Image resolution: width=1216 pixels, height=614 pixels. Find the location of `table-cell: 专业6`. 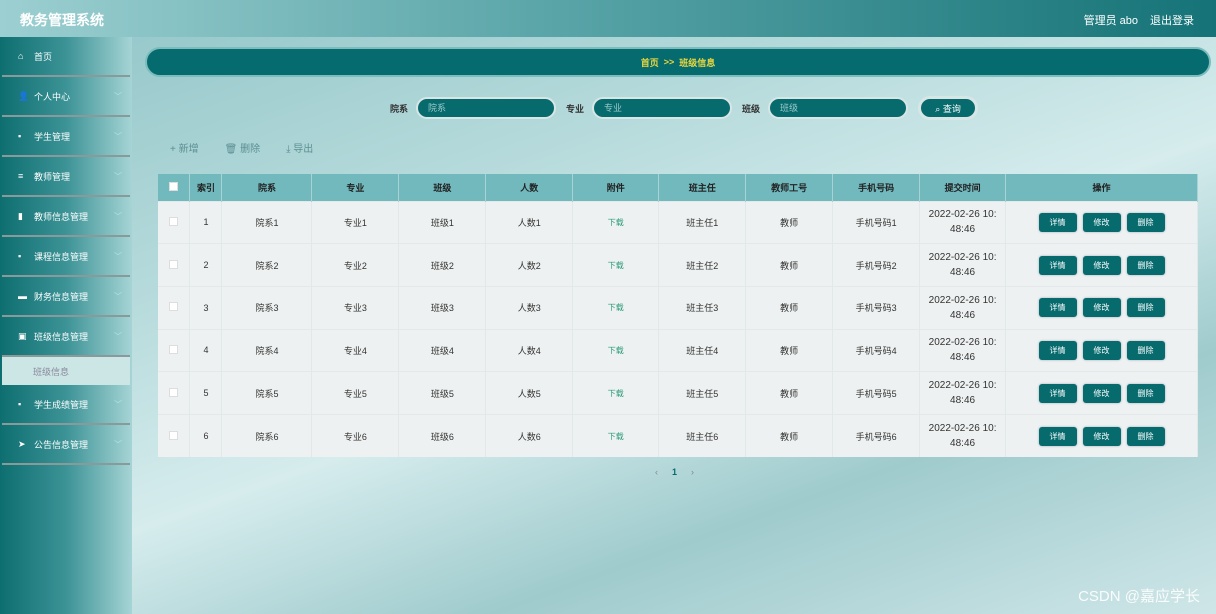

table-cell: 专业6 is located at coordinates (355, 435).